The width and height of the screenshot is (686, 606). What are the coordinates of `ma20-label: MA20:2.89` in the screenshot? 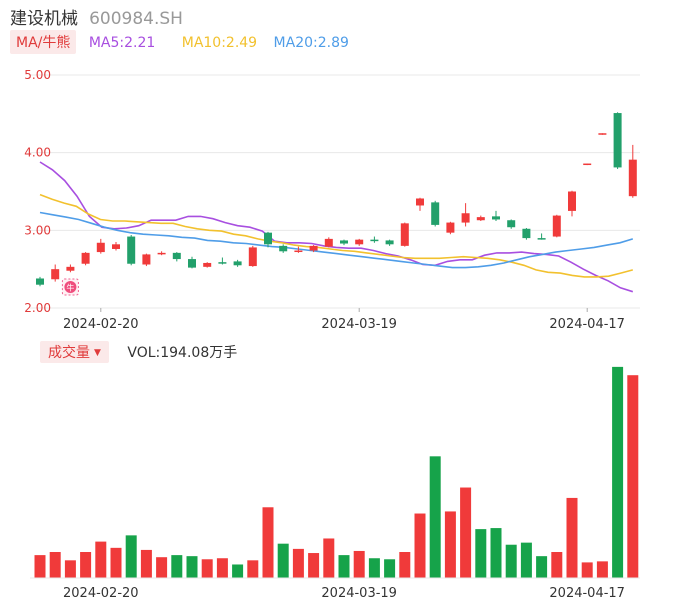 It's located at (311, 43).